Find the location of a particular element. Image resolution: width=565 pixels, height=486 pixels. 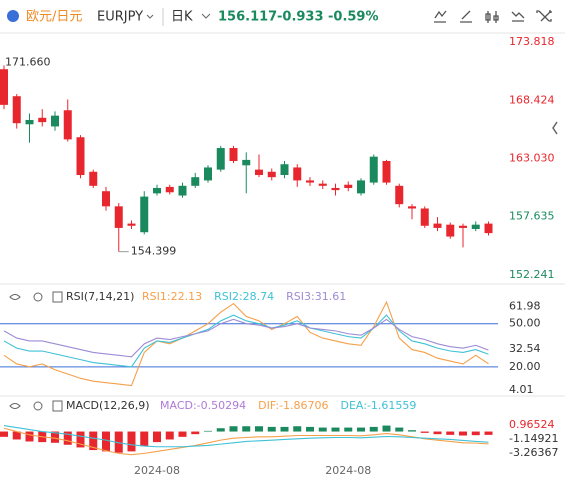

legend-entry: DEA:-1.61559 is located at coordinates (379, 405).